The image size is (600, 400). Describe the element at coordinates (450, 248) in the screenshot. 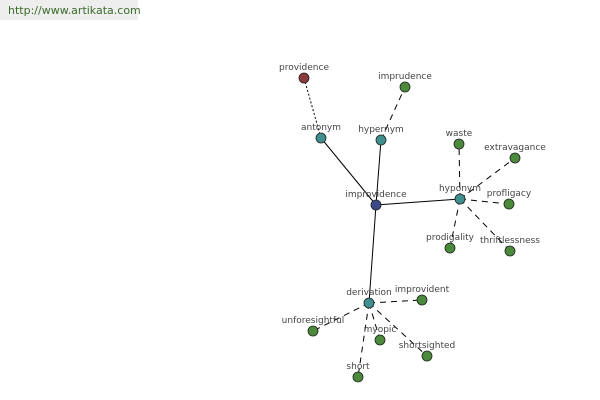

I see `node-prodigality` at that location.